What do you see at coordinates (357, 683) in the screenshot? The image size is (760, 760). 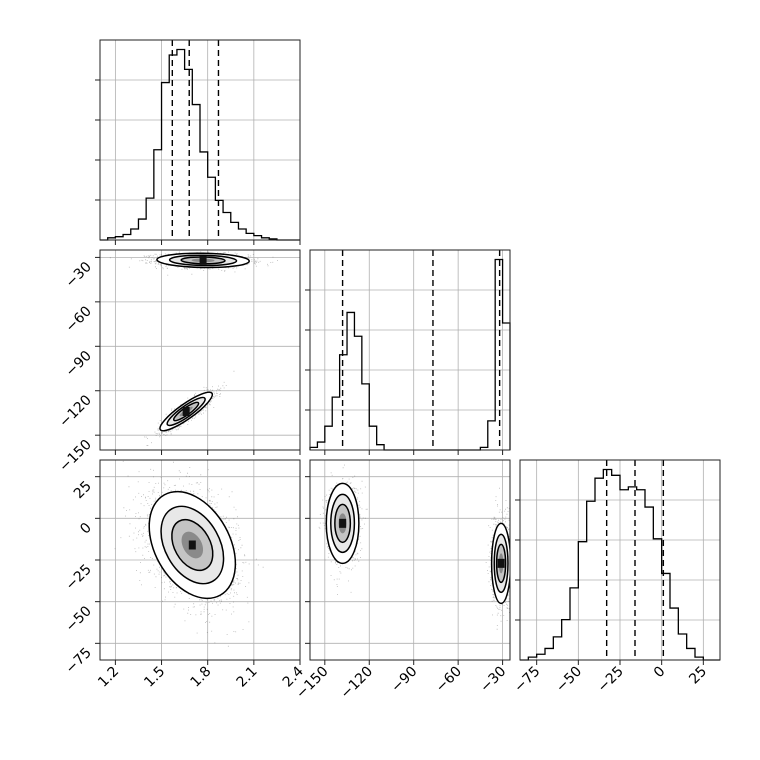 I see `param2-vs-param3-xtick-label-1: −120` at bounding box center [357, 683].